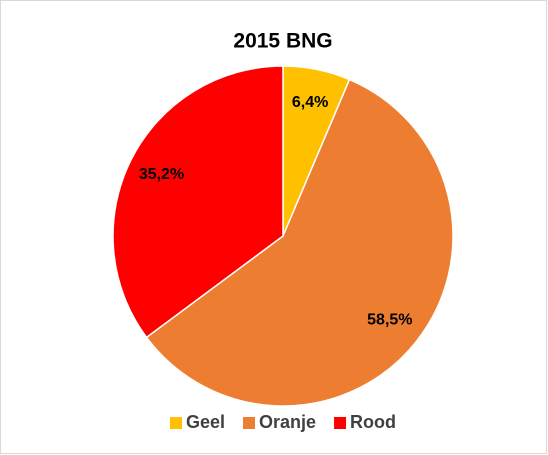 The height and width of the screenshot is (455, 548). What do you see at coordinates (161, 174) in the screenshot?
I see `data-label: 35,2%` at bounding box center [161, 174].